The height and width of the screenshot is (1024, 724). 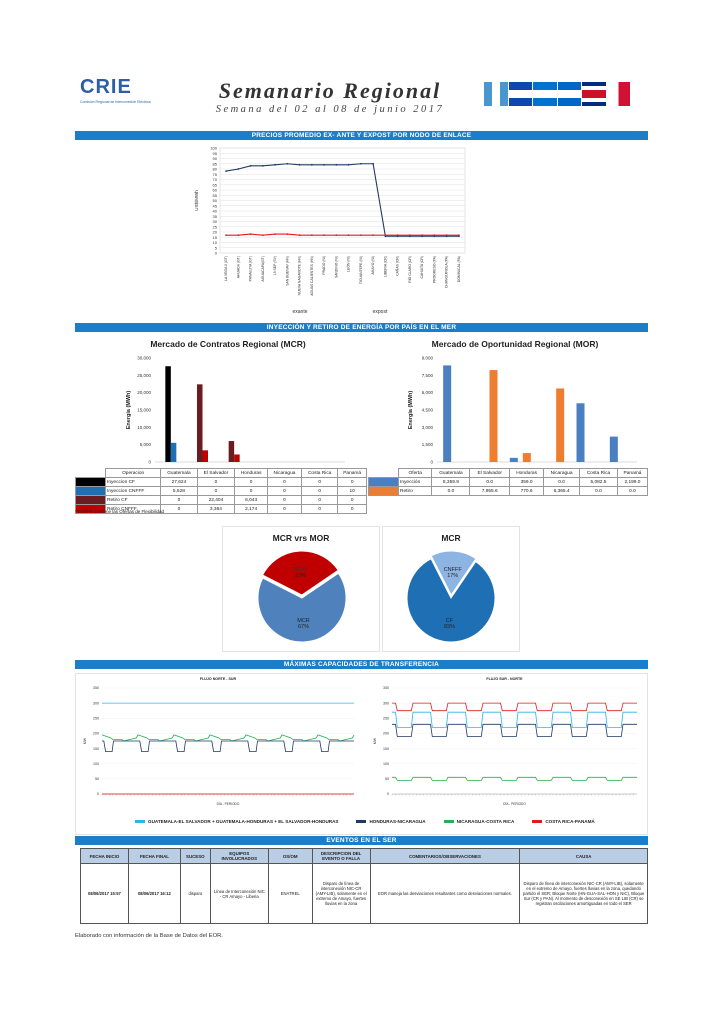 What do you see at coordinates (452, 576) in the screenshot?
I see `pie-right-slice-value: 17%` at bounding box center [452, 576].